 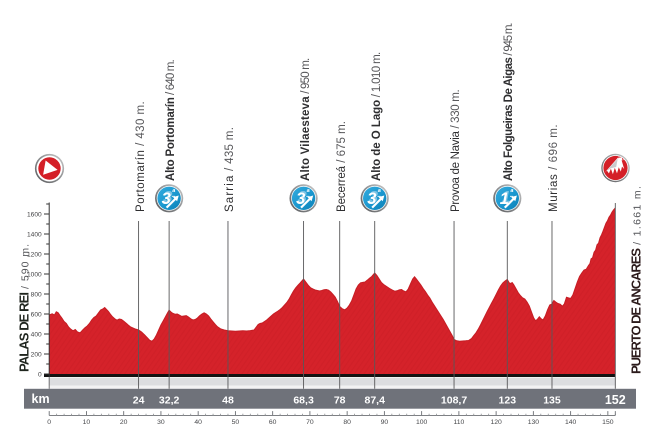 What do you see at coordinates (347, 422) in the screenshot?
I see `svg-text: 80` at bounding box center [347, 422].